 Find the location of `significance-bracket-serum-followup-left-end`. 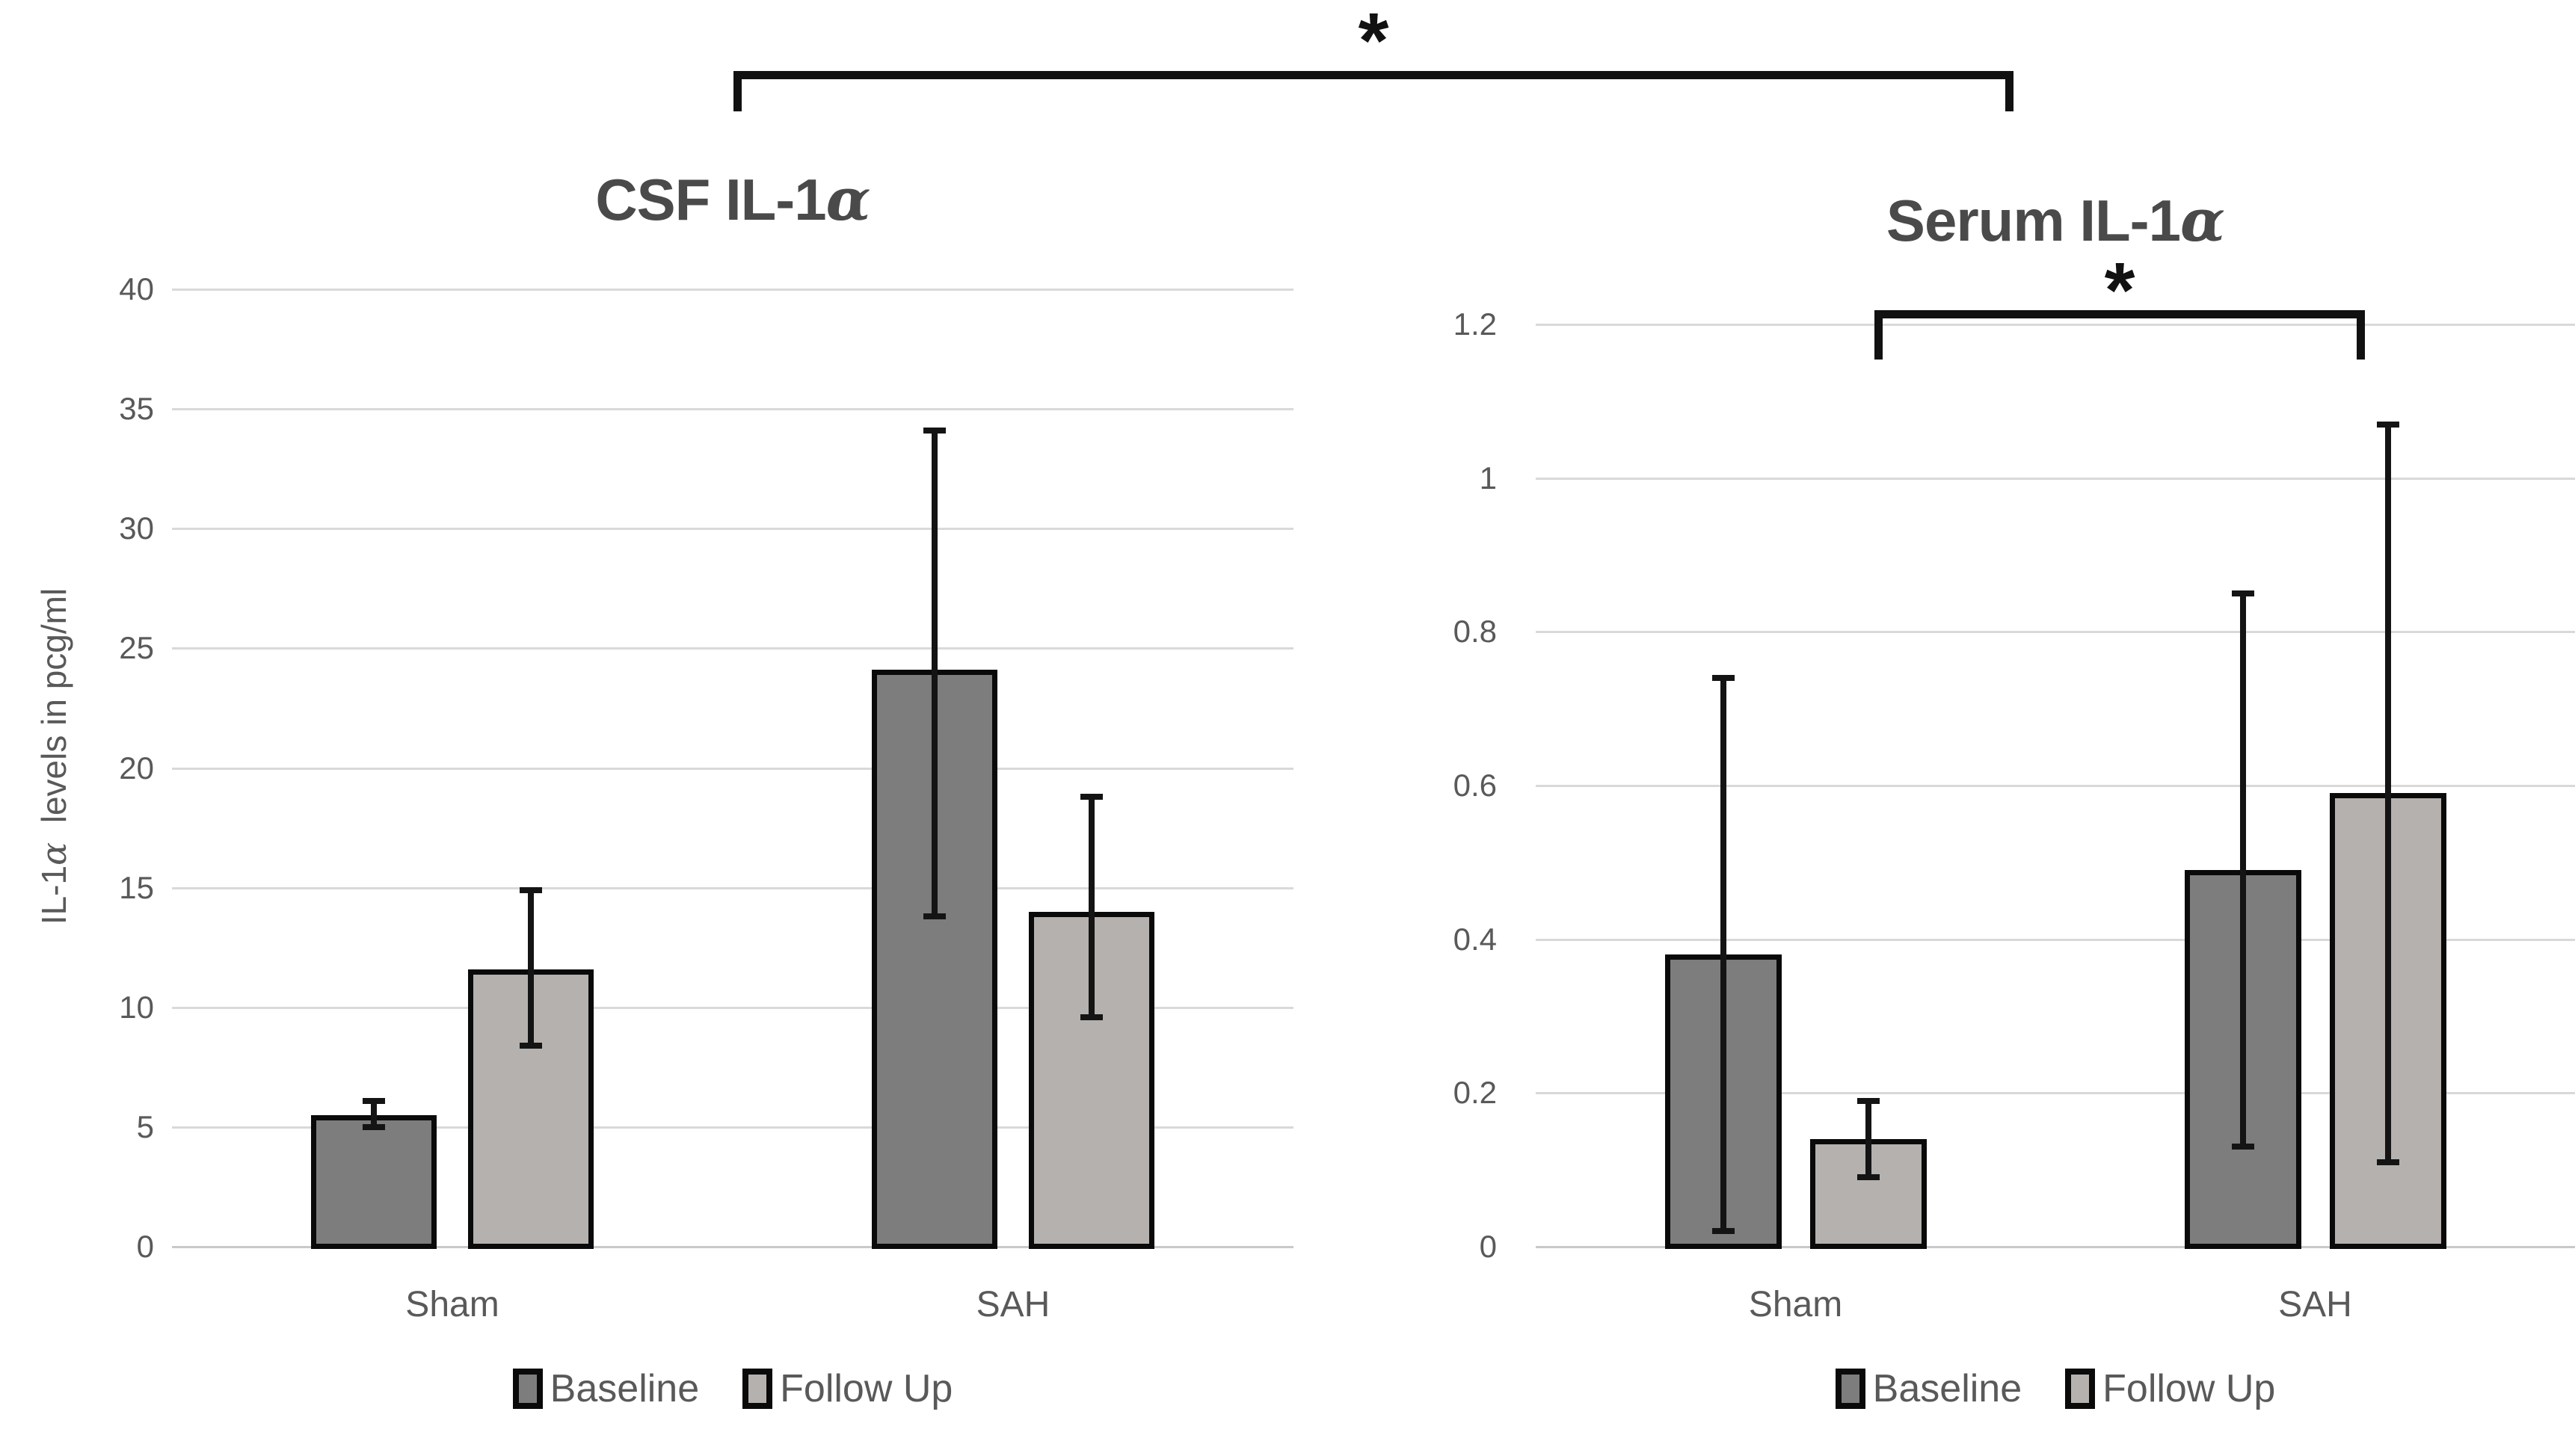

significance-bracket-serum-followup-left-end is located at coordinates (1878, 335).